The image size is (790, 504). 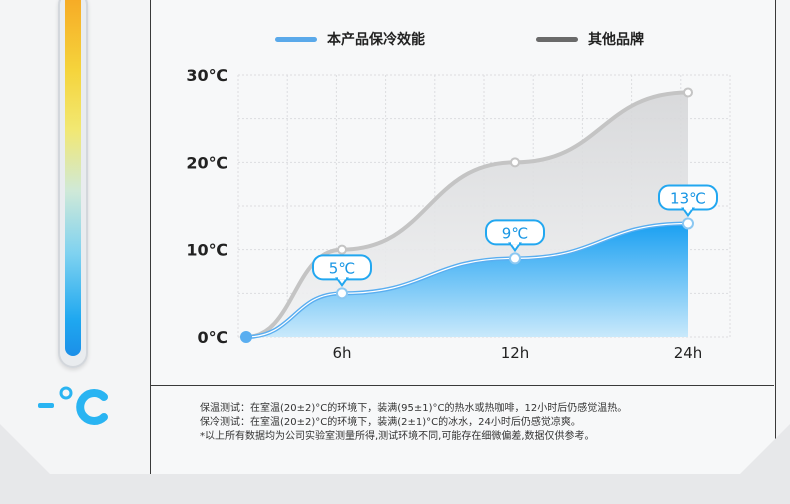 I want to click on y-tick-label: 20℃, so click(x=207, y=162).